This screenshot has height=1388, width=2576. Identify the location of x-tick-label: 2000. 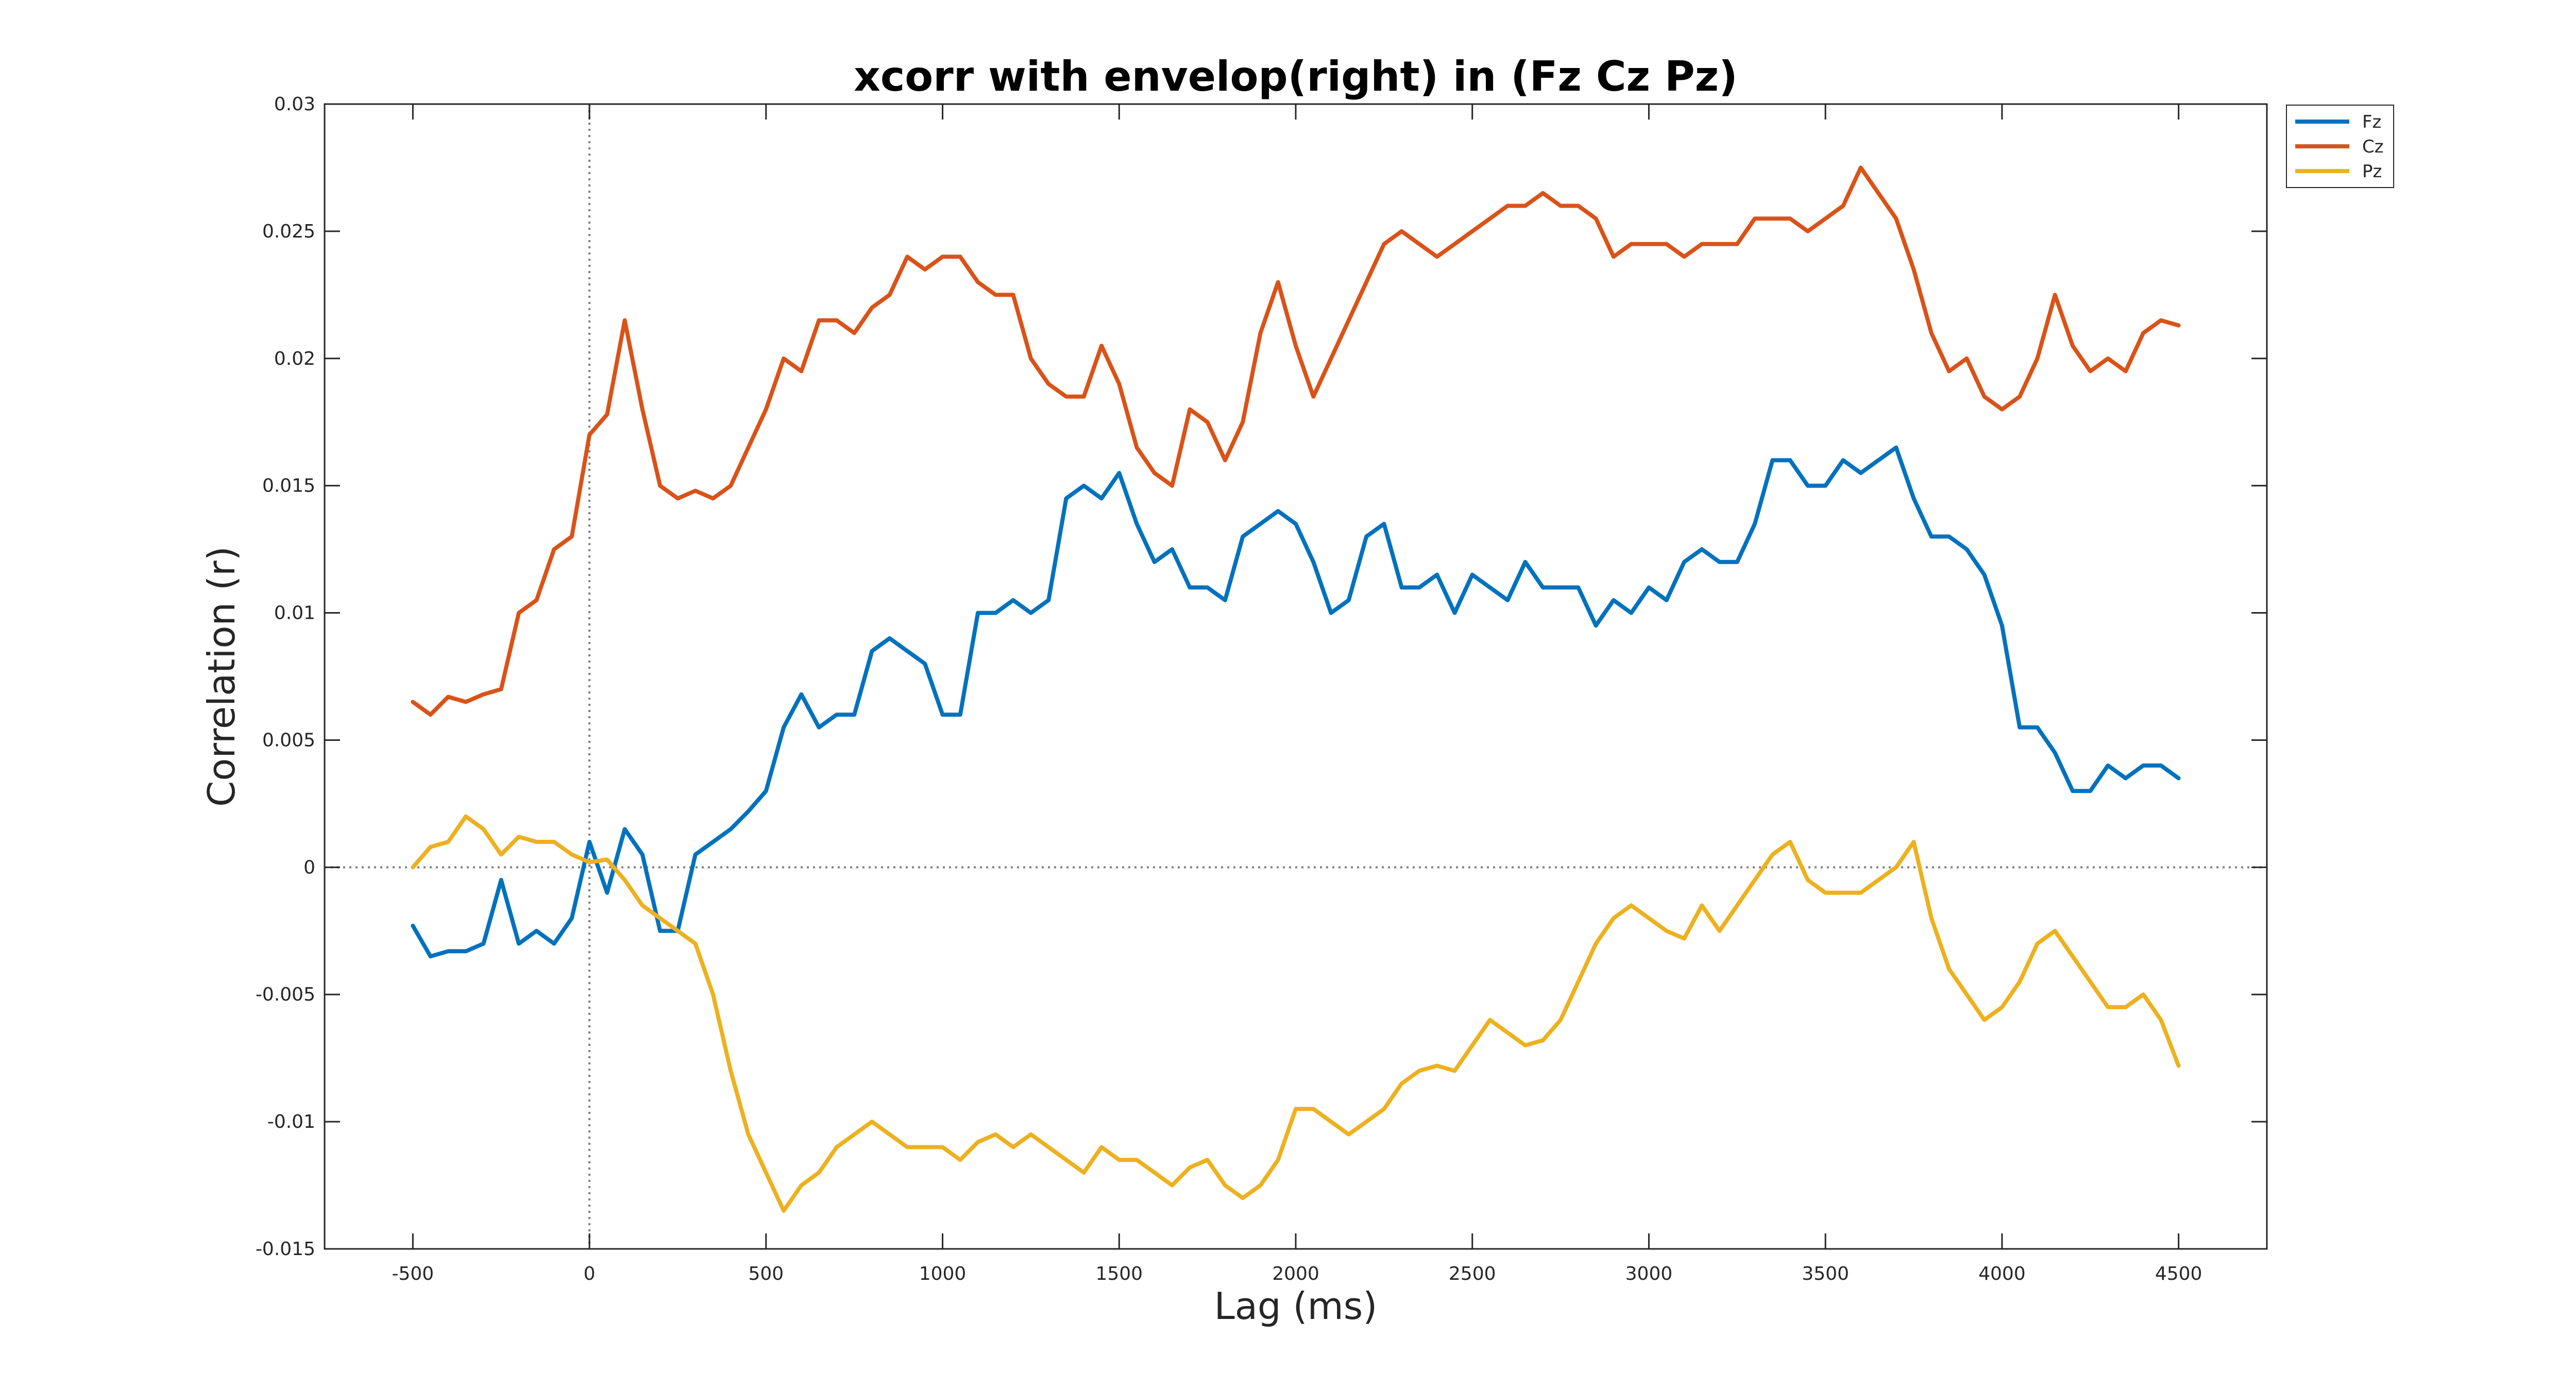
(1295, 1273).